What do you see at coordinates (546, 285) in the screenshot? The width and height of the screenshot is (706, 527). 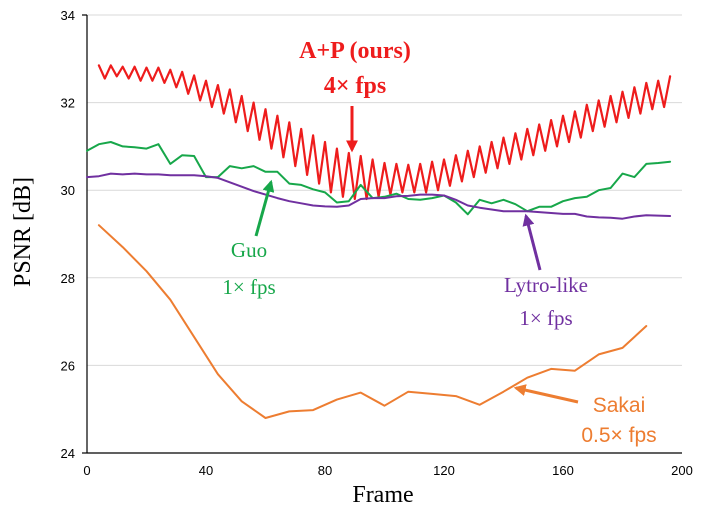 I see `annotation-lytro-name: Lytro-like` at bounding box center [546, 285].